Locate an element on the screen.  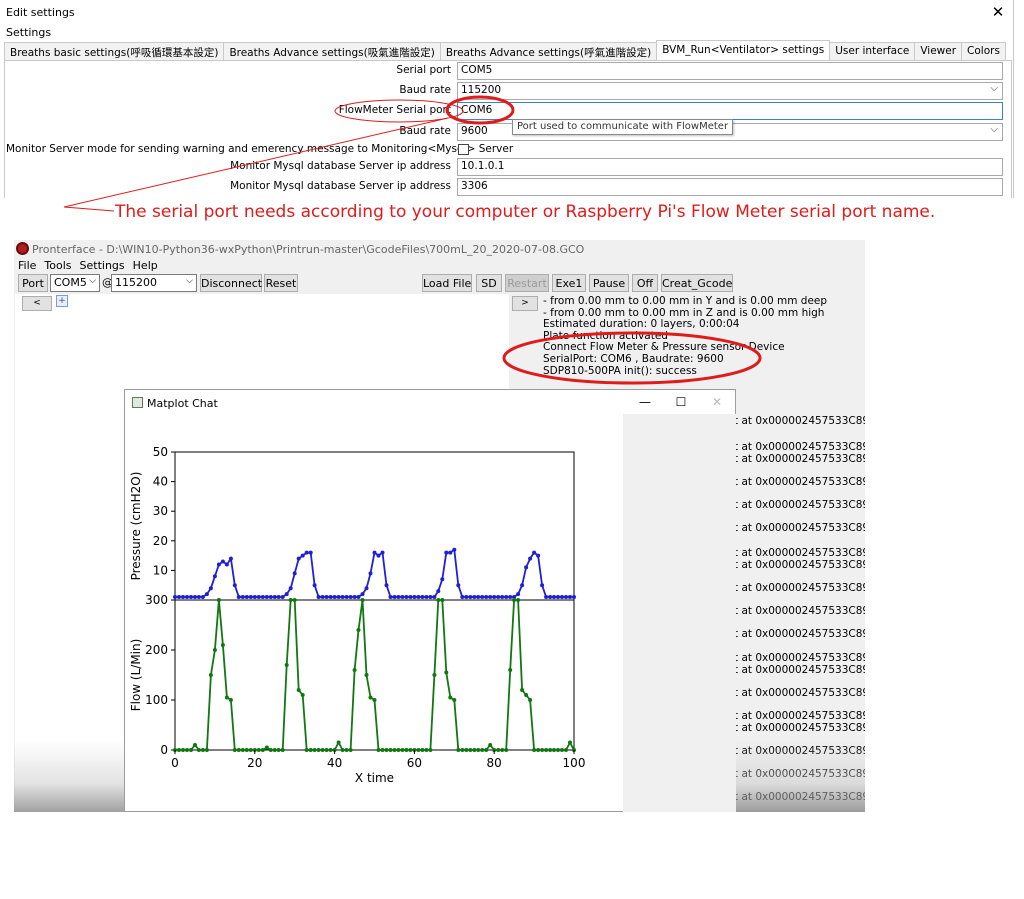
maximize-icon: ☐ is located at coordinates (681, 402).